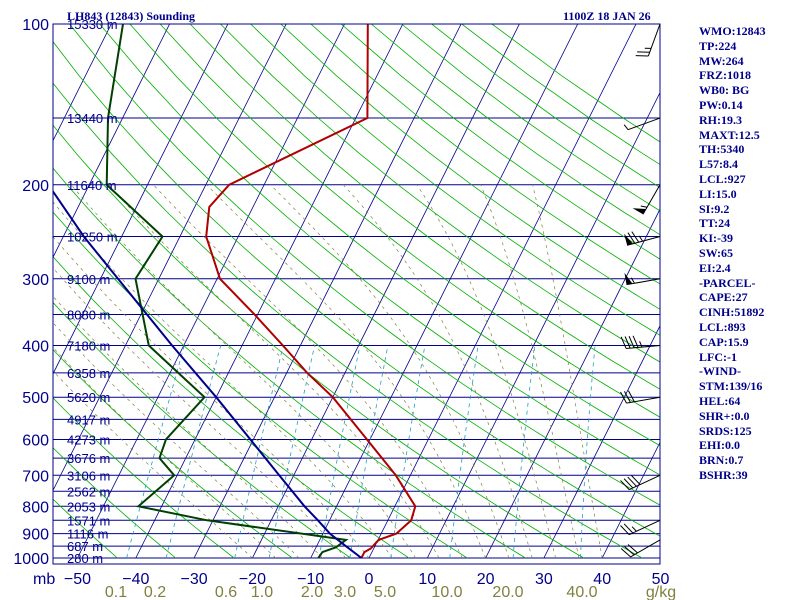  I want to click on mixing-ratio-label: 3.0, so click(345, 592).